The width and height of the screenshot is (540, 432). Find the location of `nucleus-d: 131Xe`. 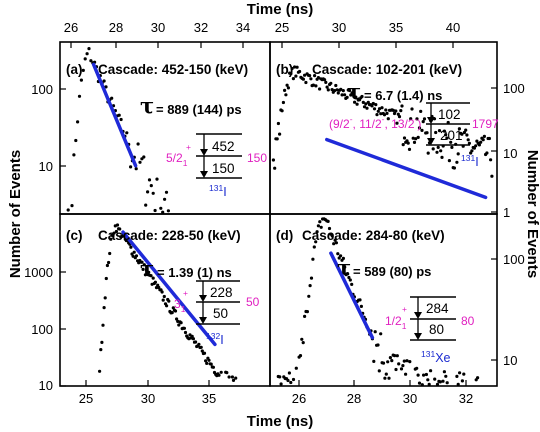

nucleus-d: 131Xe is located at coordinates (436, 357).